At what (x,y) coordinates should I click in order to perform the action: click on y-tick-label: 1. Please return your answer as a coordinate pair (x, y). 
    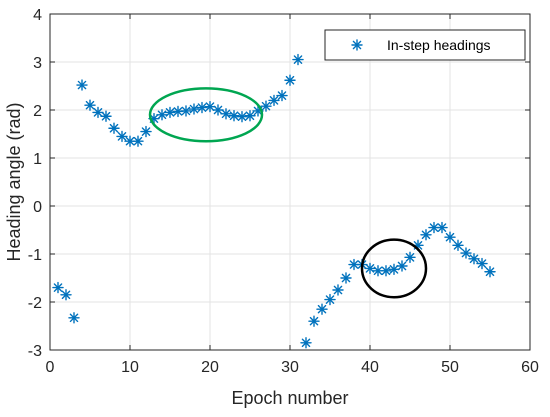
    Looking at the image, I should click on (37, 159).